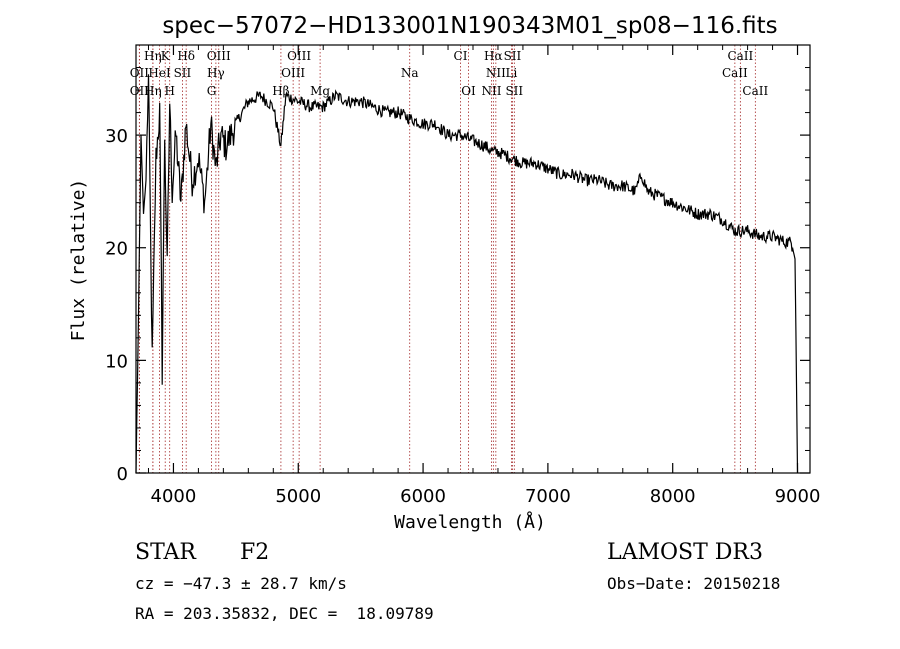 This screenshot has width=900, height=649. What do you see at coordinates (493, 56) in the screenshot?
I see `line-label: Hα` at bounding box center [493, 56].